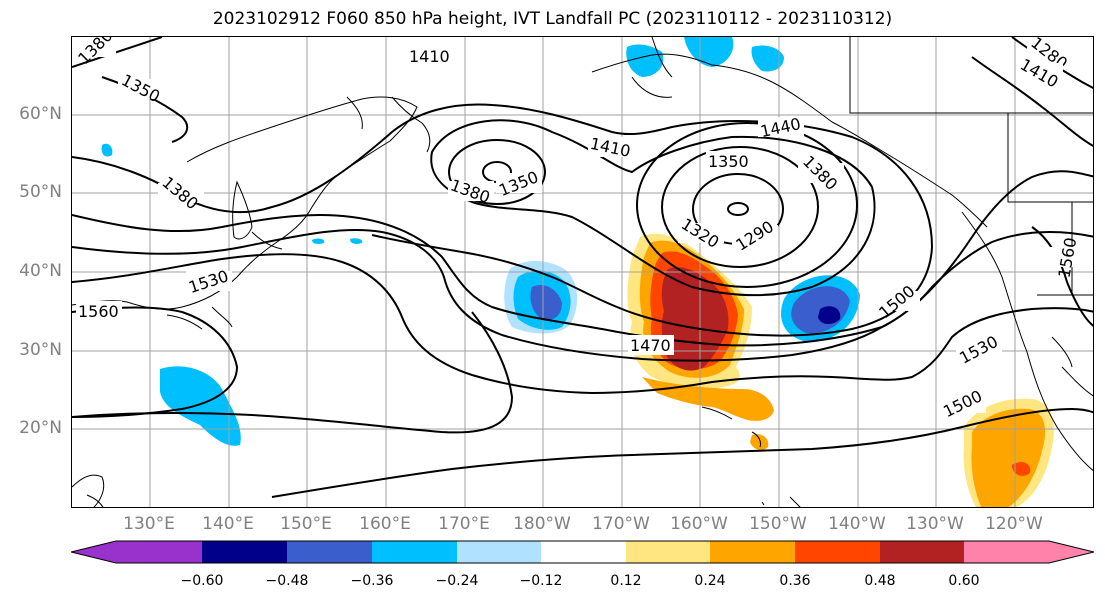 This screenshot has height=601, width=1105. What do you see at coordinates (935, 524) in the screenshot?
I see `lon-label-130w: 130°W` at bounding box center [935, 524].